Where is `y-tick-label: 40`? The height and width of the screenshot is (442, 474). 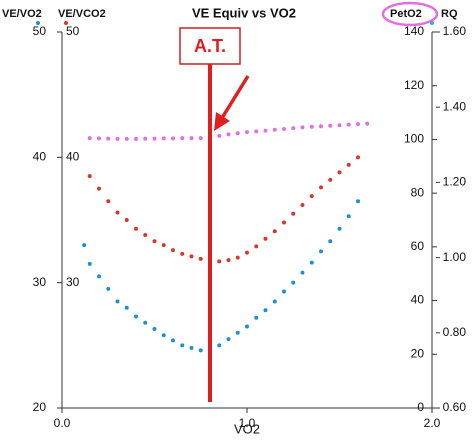 y-tick-label: 40 is located at coordinates (40, 157).